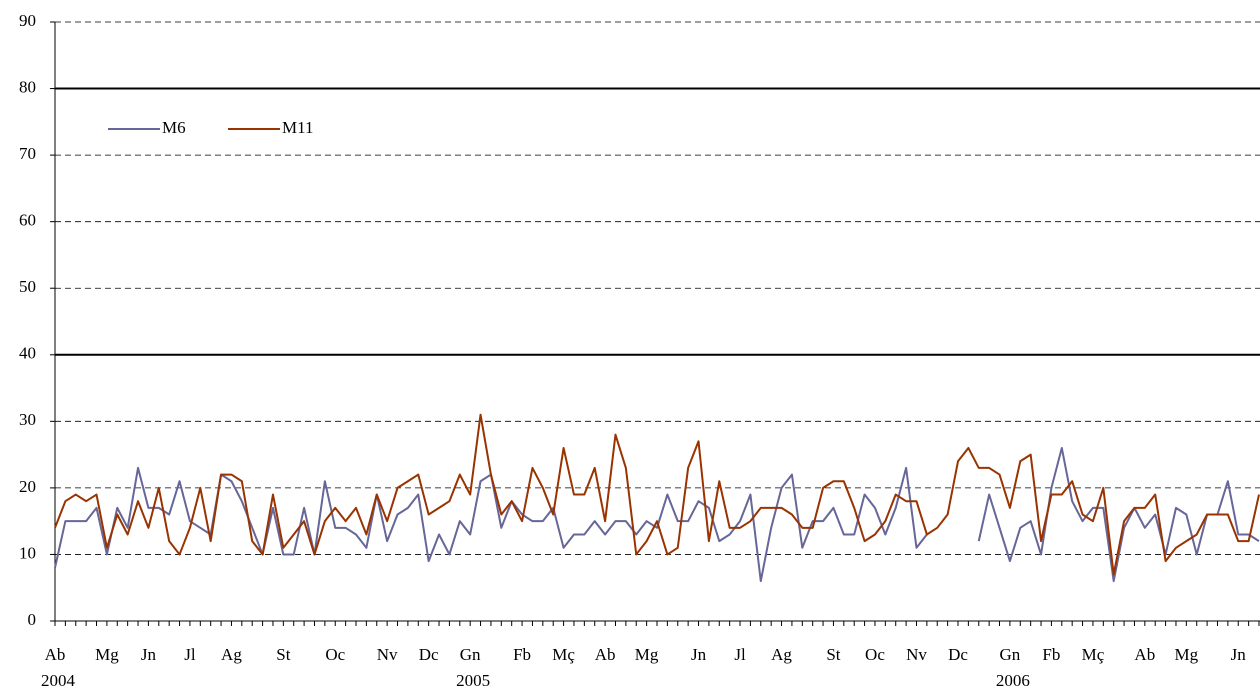  What do you see at coordinates (27, 20) in the screenshot?
I see `y-tick-label: 90` at bounding box center [27, 20].